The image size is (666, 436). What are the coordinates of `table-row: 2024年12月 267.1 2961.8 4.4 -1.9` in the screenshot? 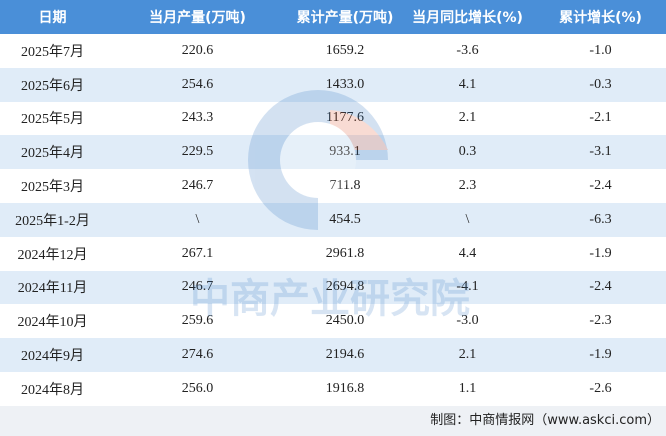 It's located at (333, 254).